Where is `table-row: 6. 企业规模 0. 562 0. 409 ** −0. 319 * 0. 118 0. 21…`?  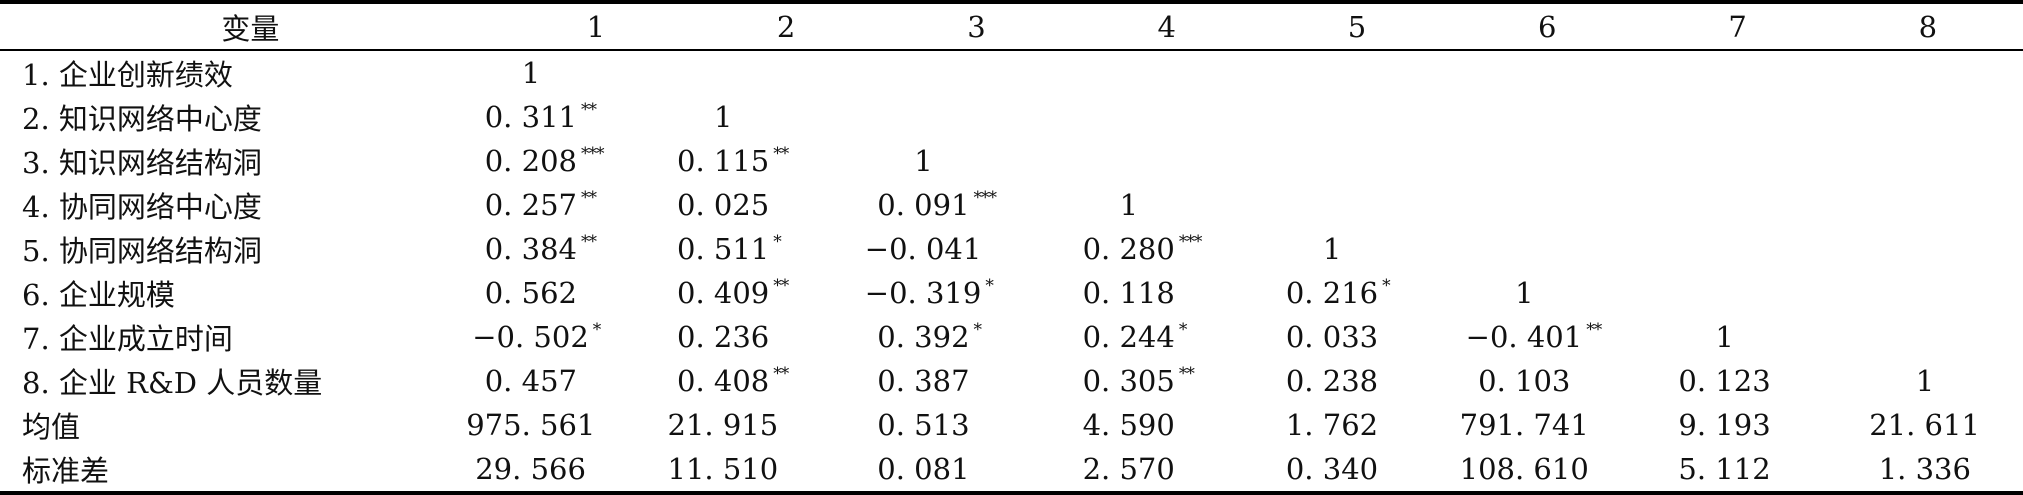
table-row: 6. 企业规模 0. 562 0. 409 ** −0. 319 * 0. 118 0. 21… is located at coordinates (1011, 293).